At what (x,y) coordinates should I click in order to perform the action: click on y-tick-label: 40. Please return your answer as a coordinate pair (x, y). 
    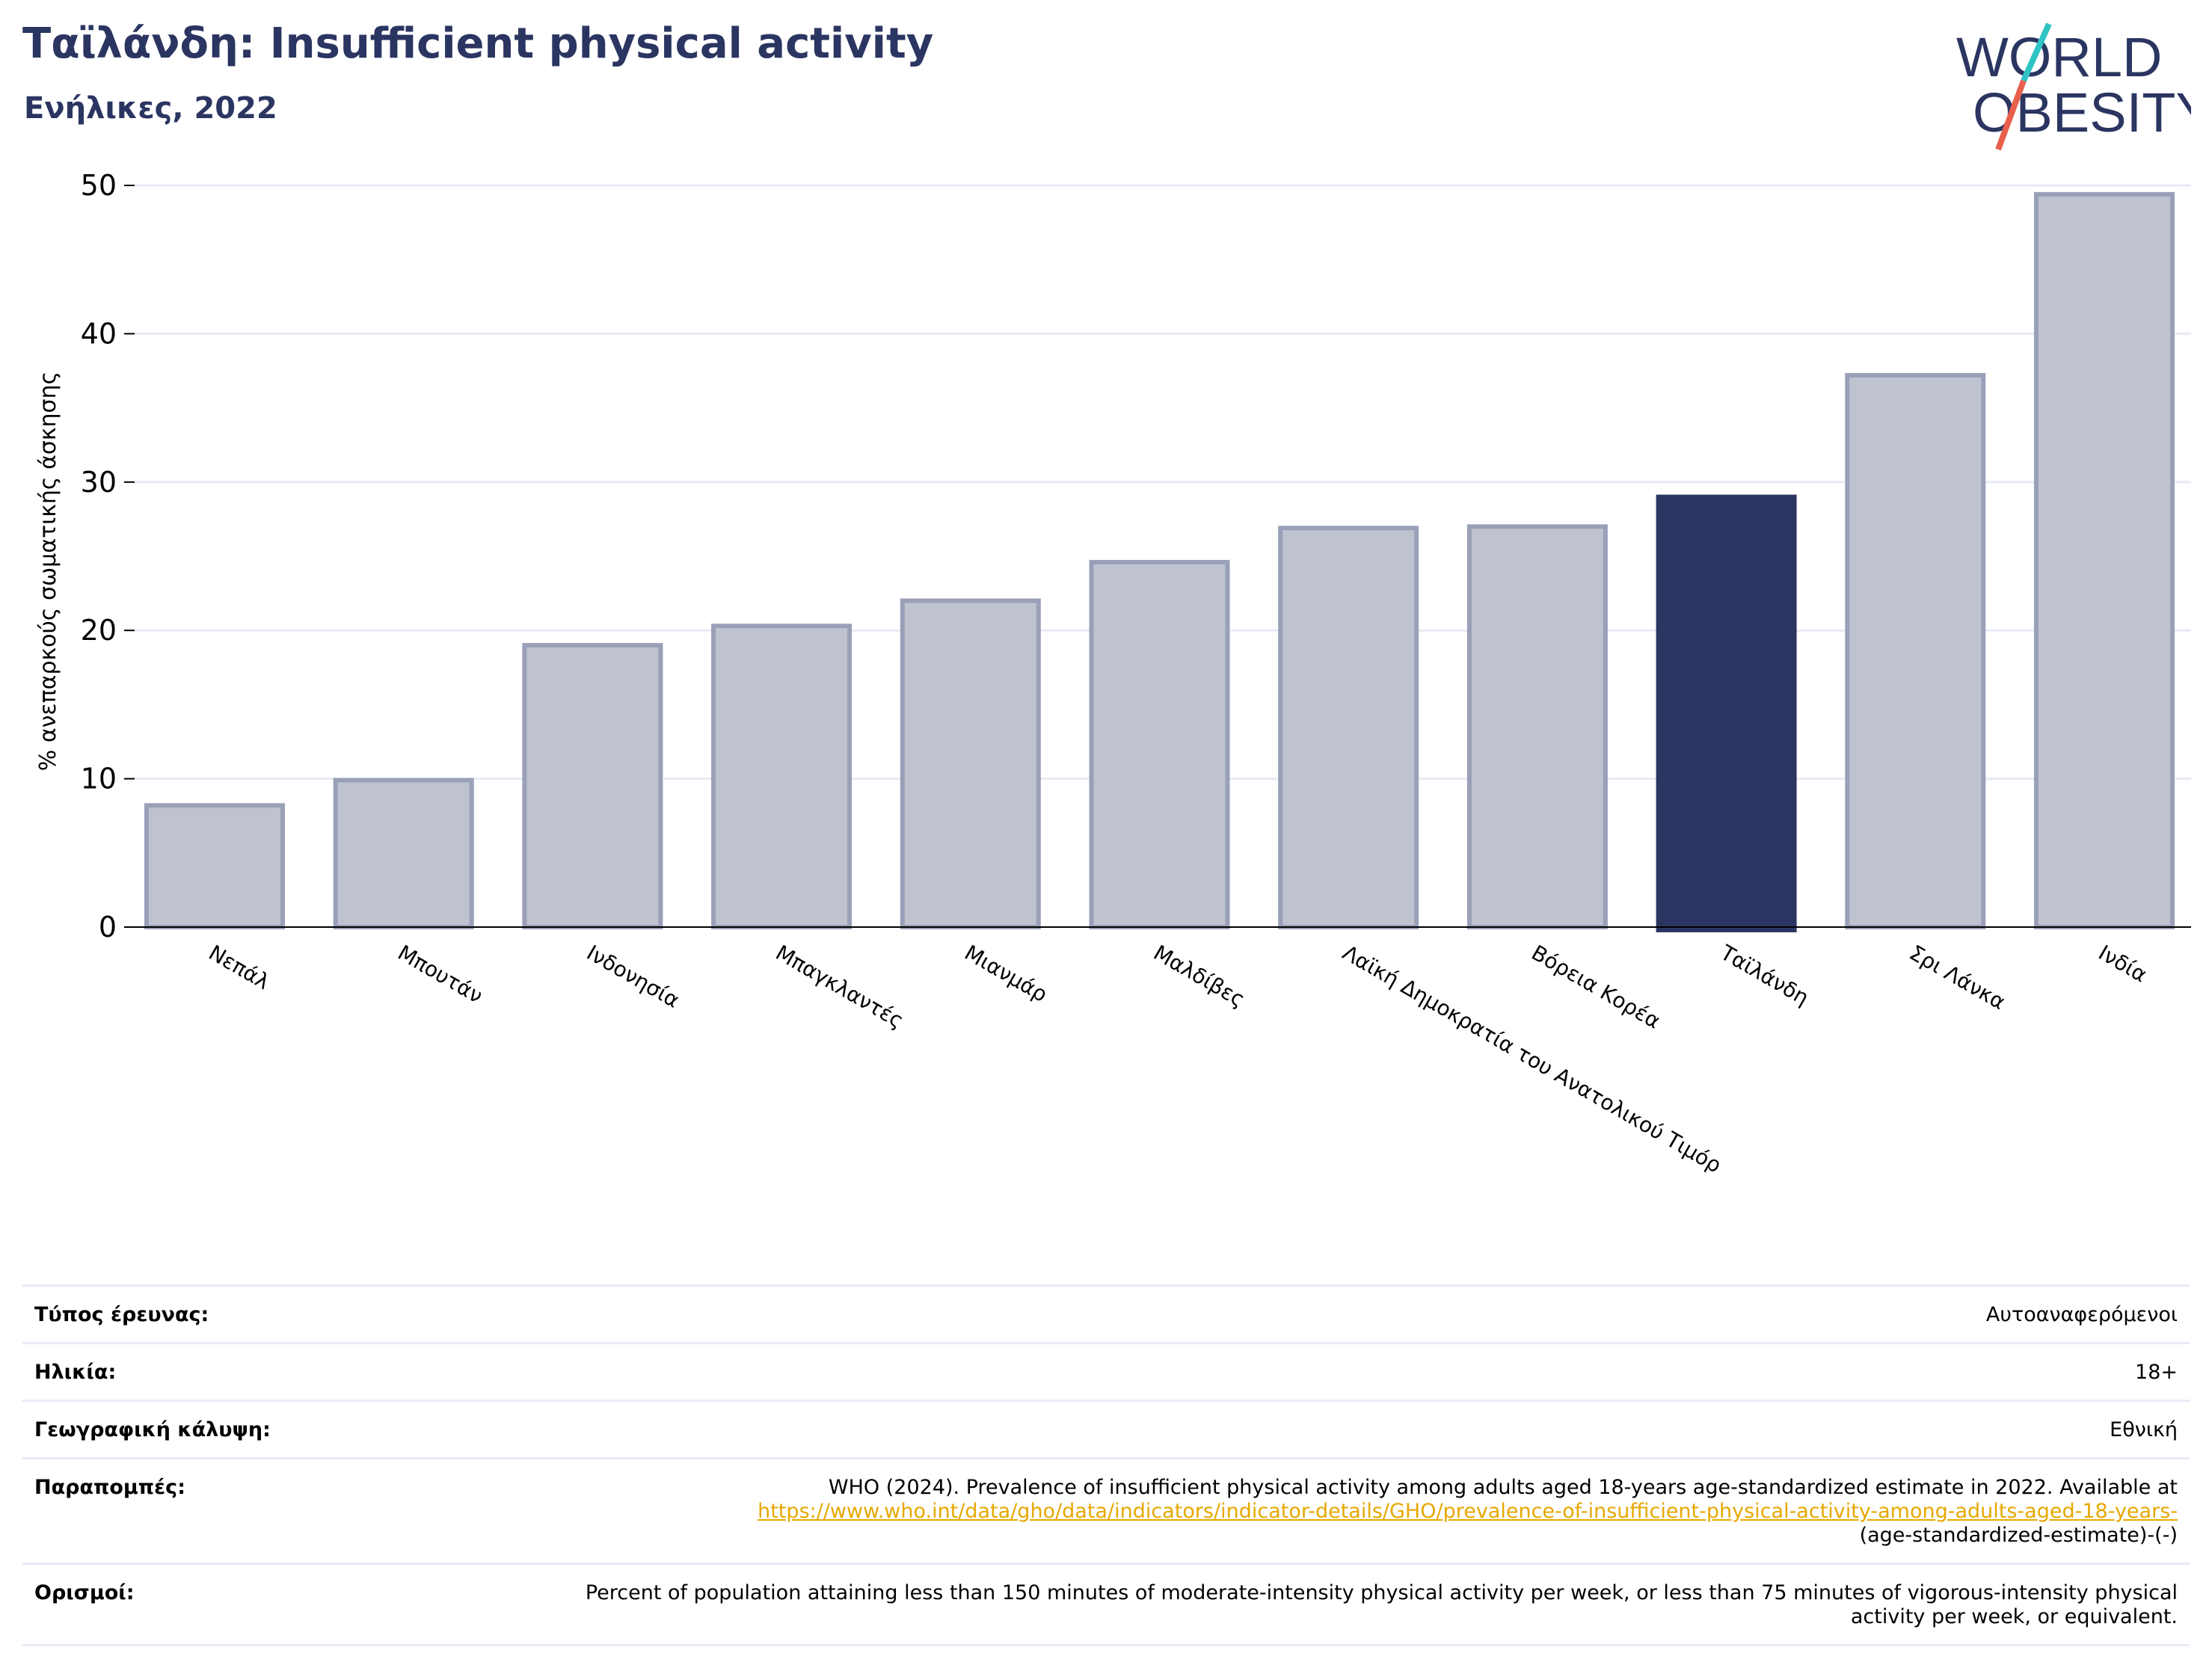
    Looking at the image, I should click on (99, 333).